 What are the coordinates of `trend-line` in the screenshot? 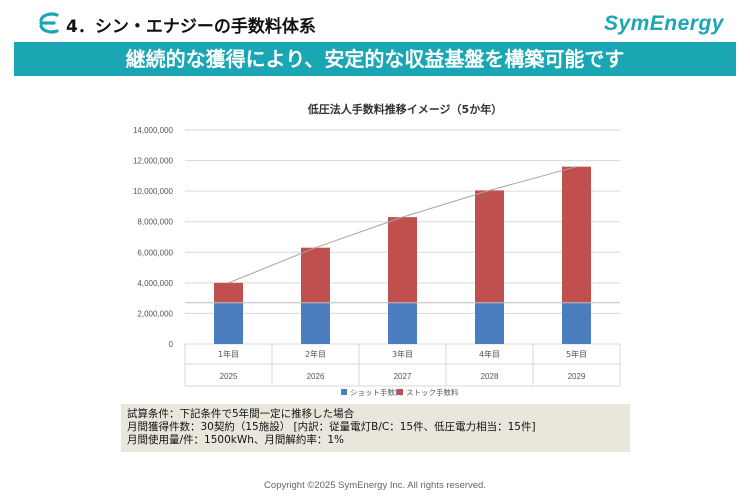 It's located at (402, 225).